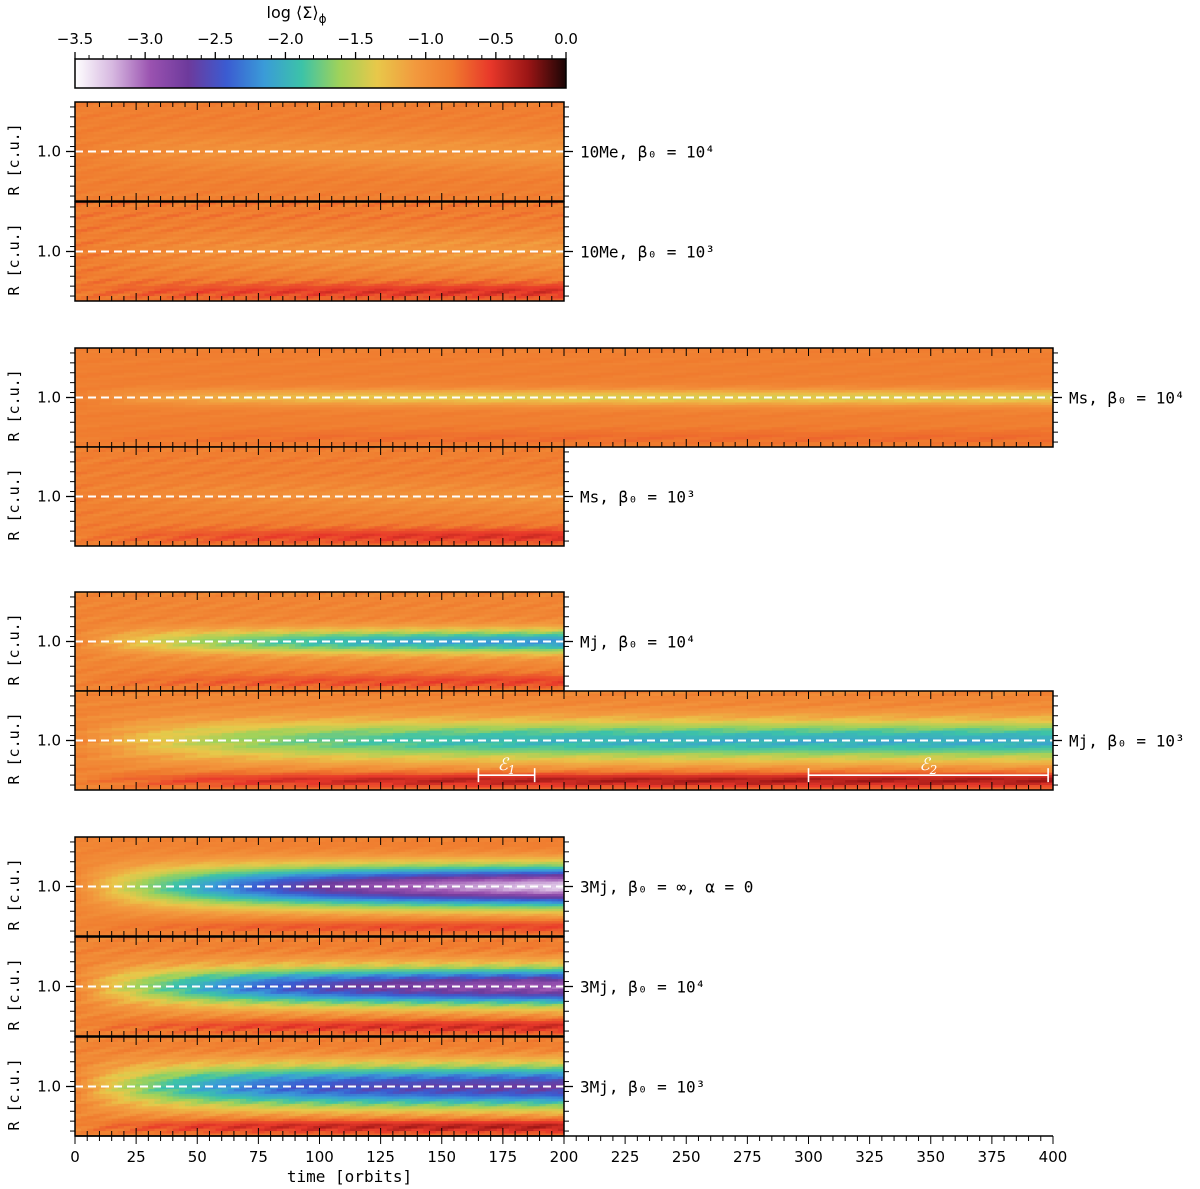 This screenshot has width=1200, height=1189. What do you see at coordinates (425, 39) in the screenshot?
I see `colorbar-tick-label: −1.0` at bounding box center [425, 39].